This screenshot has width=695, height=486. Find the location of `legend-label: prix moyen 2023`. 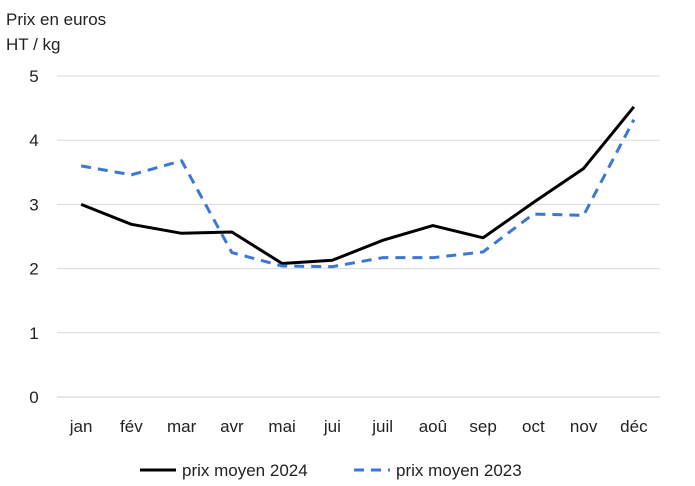

legend-label: prix moyen 2023 is located at coordinates (459, 470).